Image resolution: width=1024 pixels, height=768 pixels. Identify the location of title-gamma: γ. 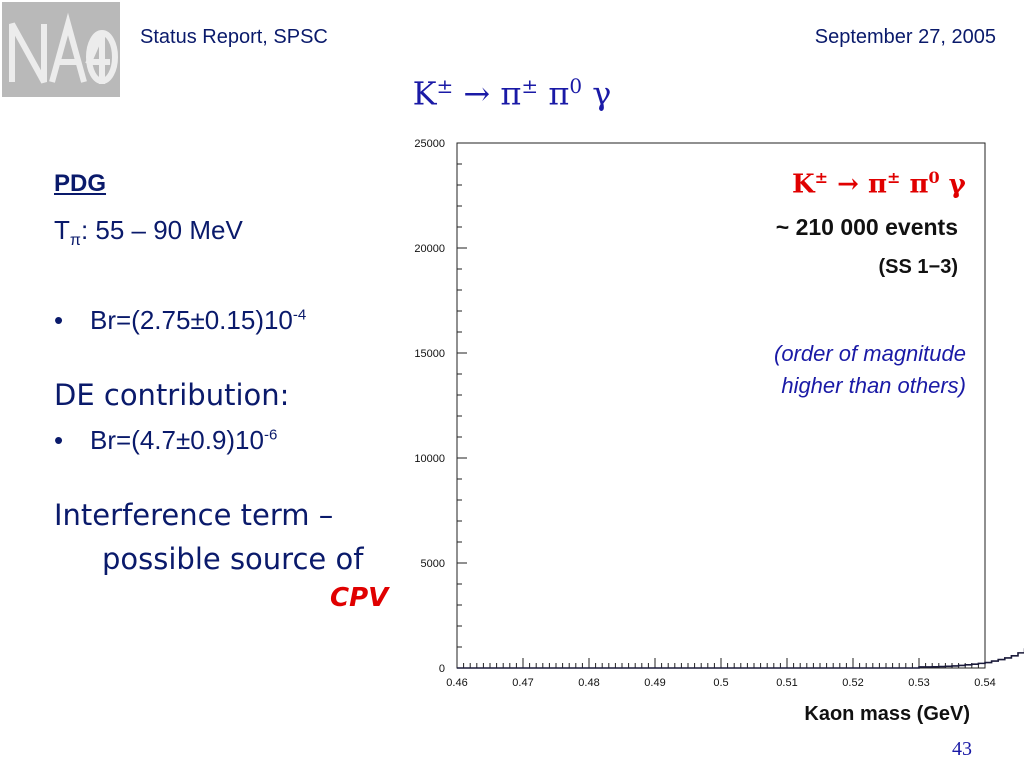
(602, 93).